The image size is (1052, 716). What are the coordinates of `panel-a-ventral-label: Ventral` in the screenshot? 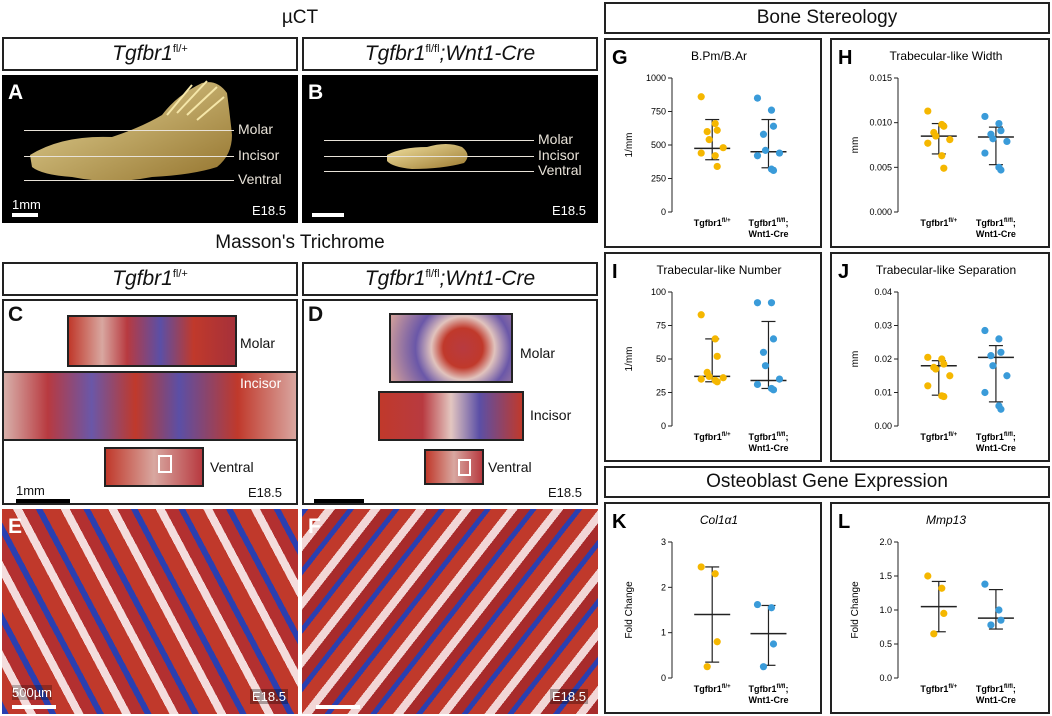 It's located at (260, 179).